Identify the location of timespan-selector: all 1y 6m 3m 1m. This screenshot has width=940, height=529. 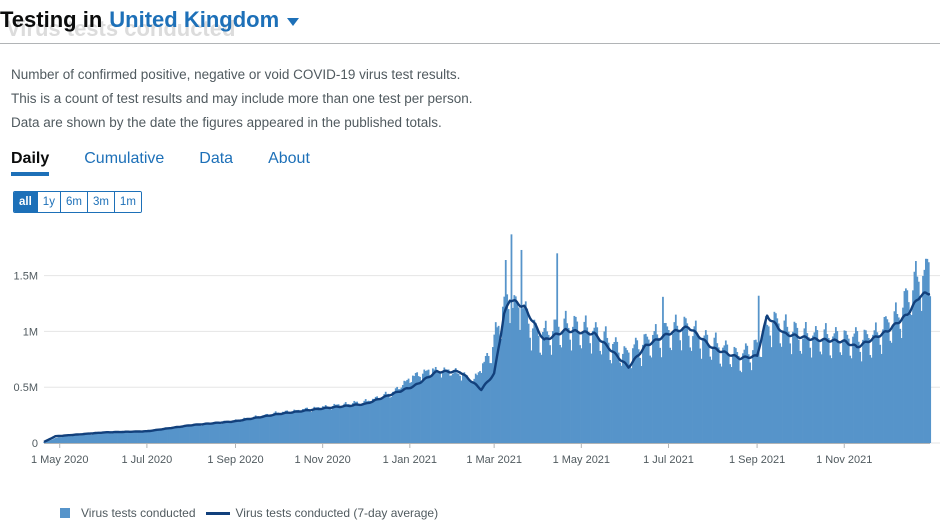
(77, 202).